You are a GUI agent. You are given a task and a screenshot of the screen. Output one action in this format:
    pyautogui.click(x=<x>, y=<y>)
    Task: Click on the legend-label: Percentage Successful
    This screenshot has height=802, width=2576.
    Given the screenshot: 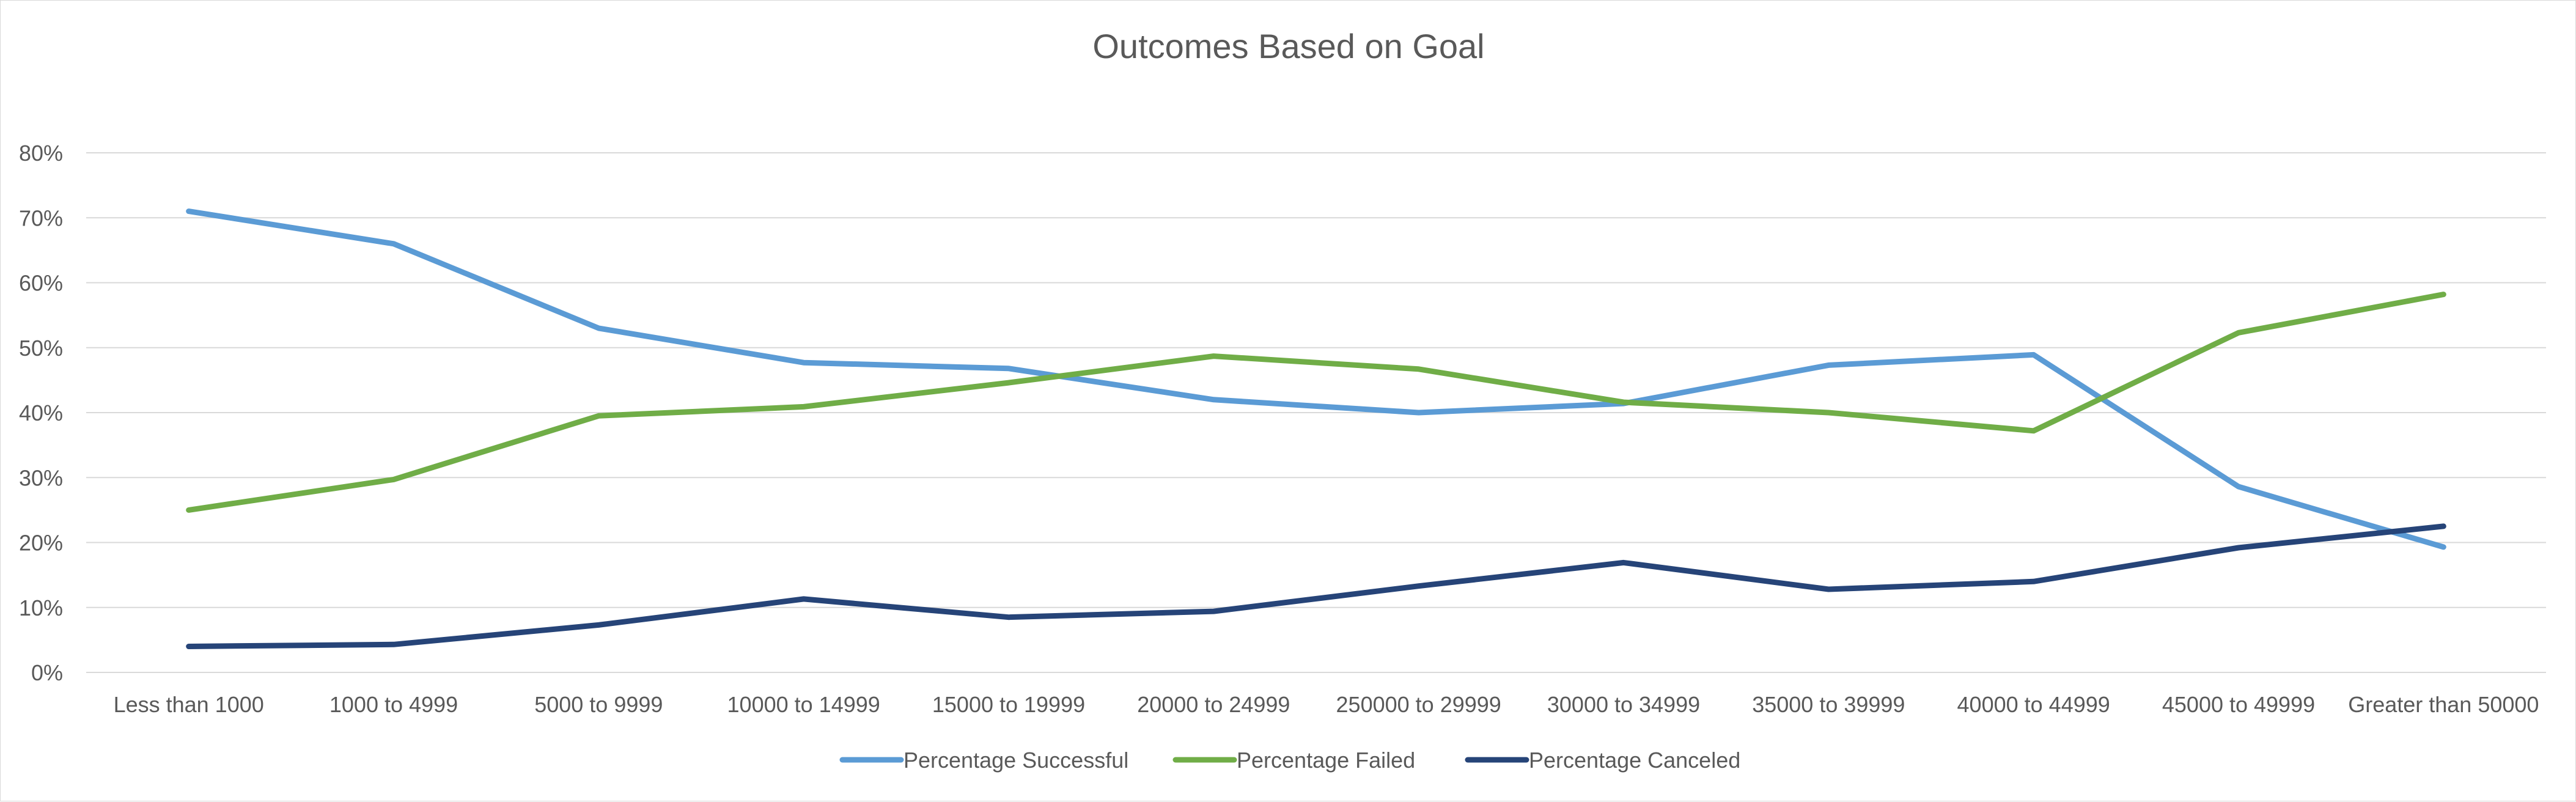 What is the action you would take?
    pyautogui.click(x=1016, y=761)
    